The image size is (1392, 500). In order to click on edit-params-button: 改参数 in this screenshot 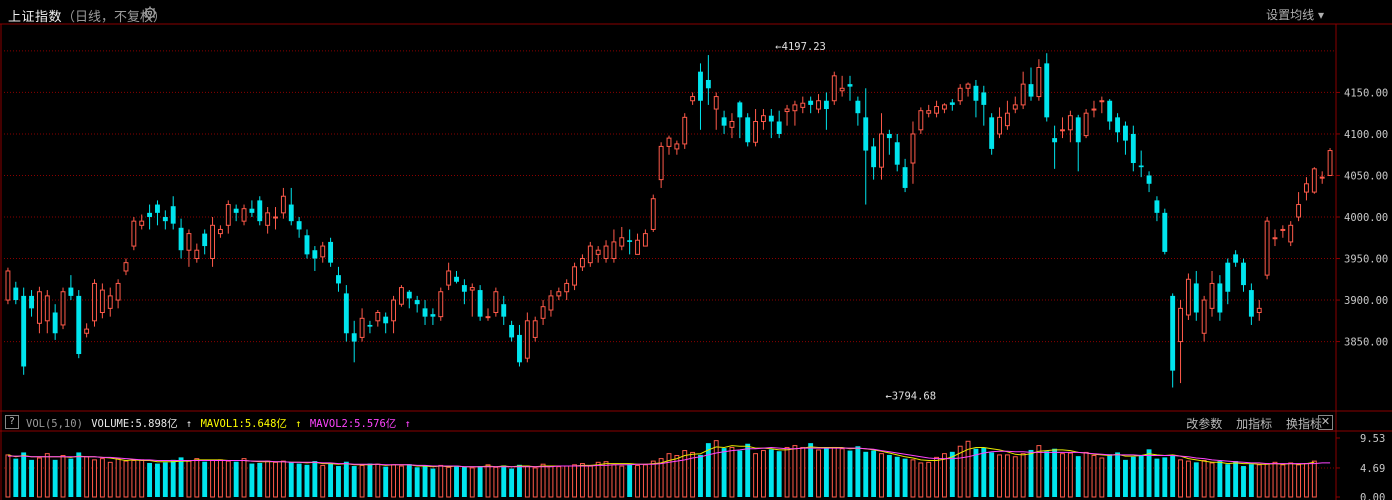, I will do `click(1204, 424)`.